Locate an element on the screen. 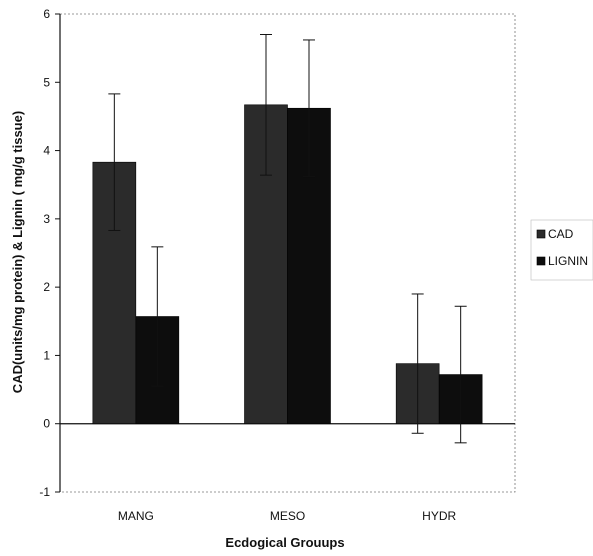 The width and height of the screenshot is (593, 556). category-labels: MANG MESO HYDR is located at coordinates (287, 516).